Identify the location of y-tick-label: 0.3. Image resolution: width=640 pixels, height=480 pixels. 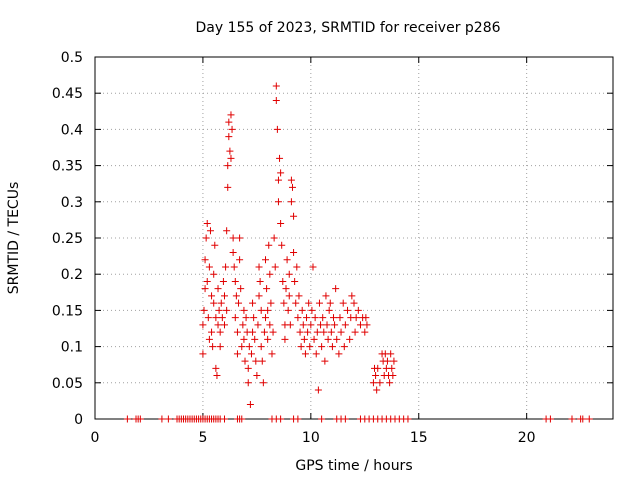
(72, 203).